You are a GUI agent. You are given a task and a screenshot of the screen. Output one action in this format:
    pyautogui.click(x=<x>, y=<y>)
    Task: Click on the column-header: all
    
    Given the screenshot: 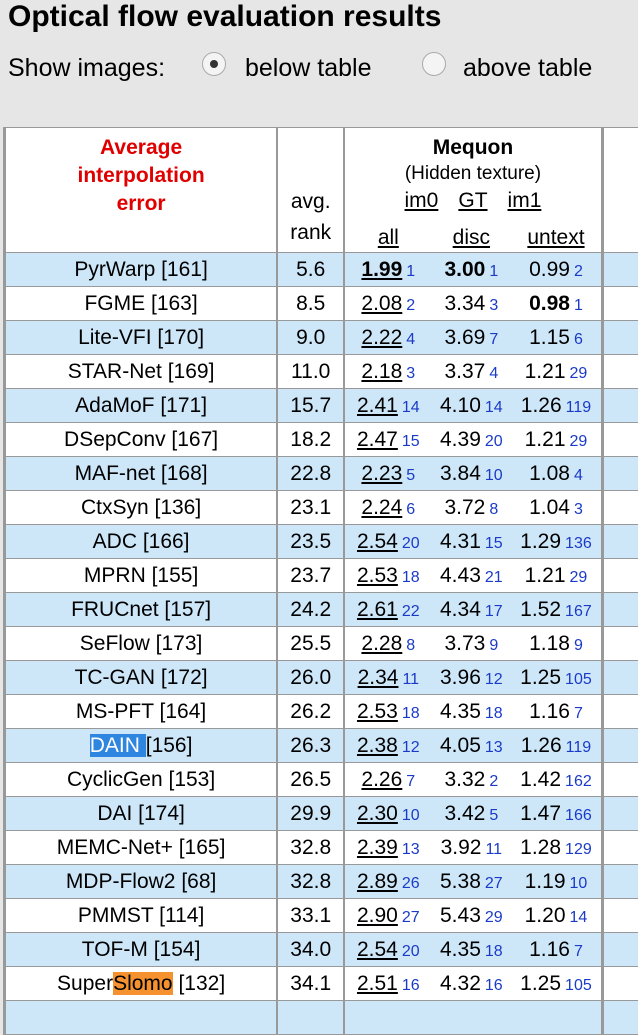 What is the action you would take?
    pyautogui.click(x=388, y=237)
    